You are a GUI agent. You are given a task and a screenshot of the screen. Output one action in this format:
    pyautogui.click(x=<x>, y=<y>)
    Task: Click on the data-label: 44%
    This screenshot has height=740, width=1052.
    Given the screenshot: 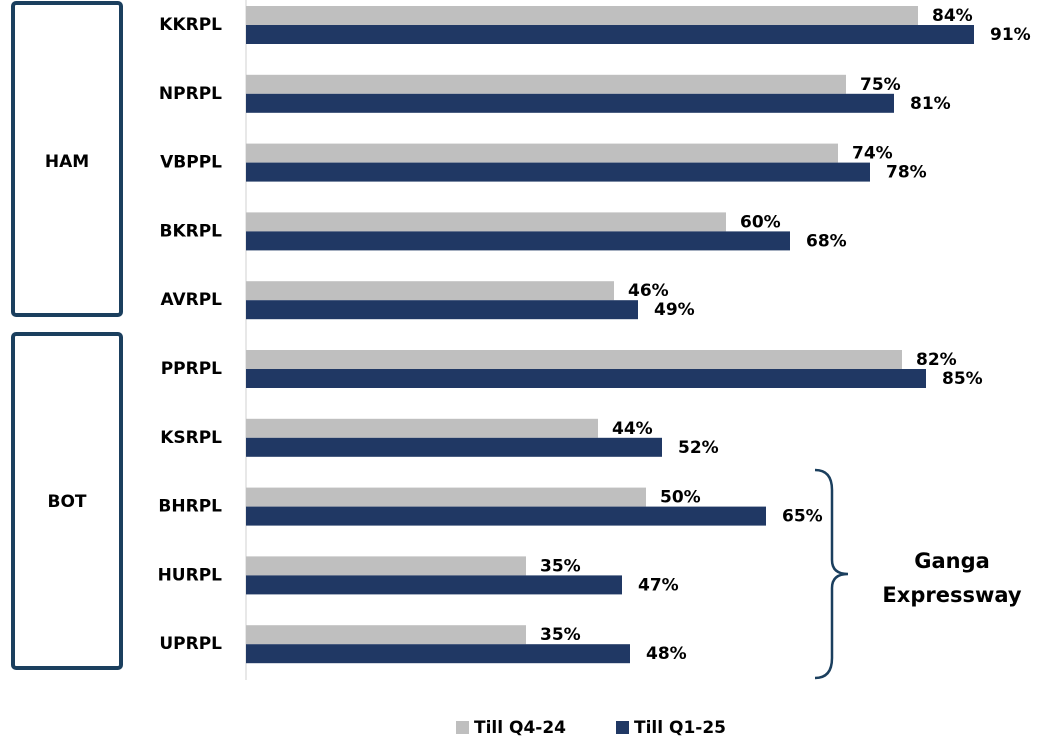 What is the action you would take?
    pyautogui.click(x=632, y=429)
    